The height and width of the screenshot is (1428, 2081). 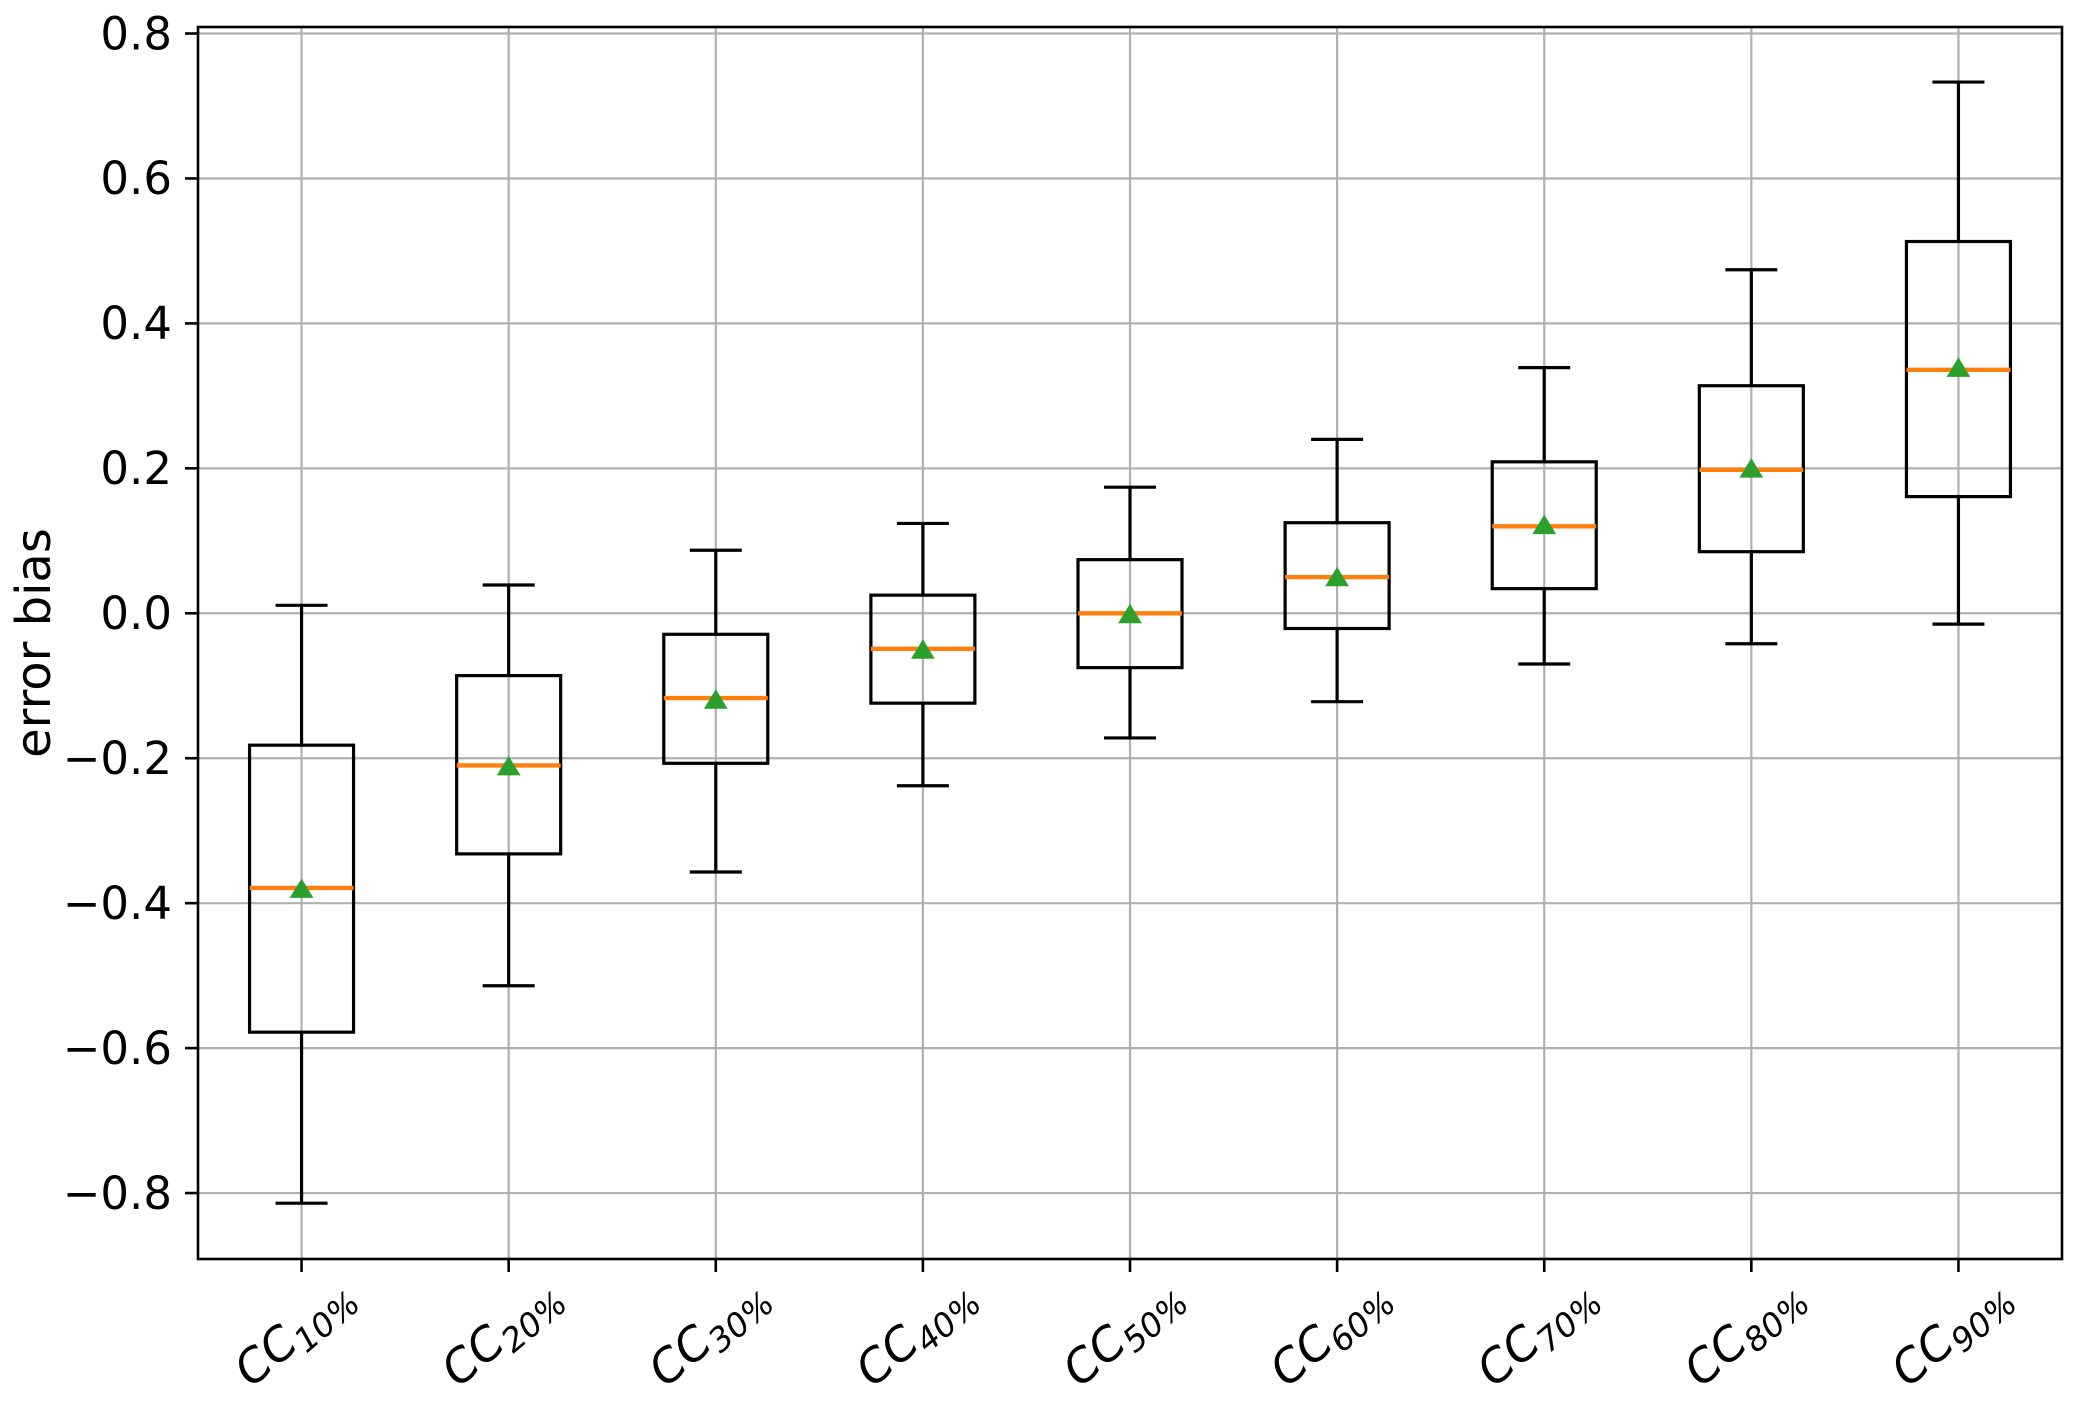 What do you see at coordinates (1745, 1334) in the screenshot?
I see `x-tick-label: CC80%` at bounding box center [1745, 1334].